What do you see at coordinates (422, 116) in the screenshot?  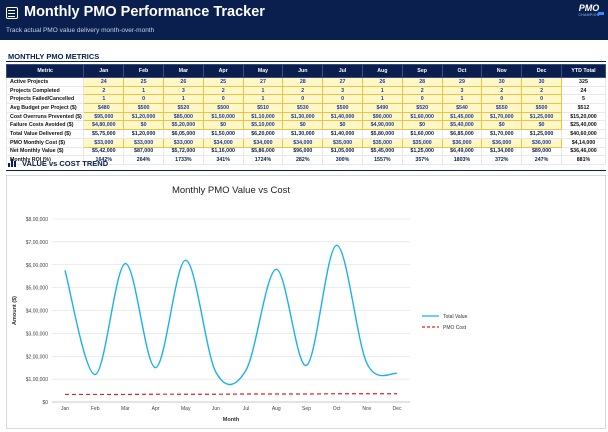 I see `input-cell: $1,60,000` at bounding box center [422, 116].